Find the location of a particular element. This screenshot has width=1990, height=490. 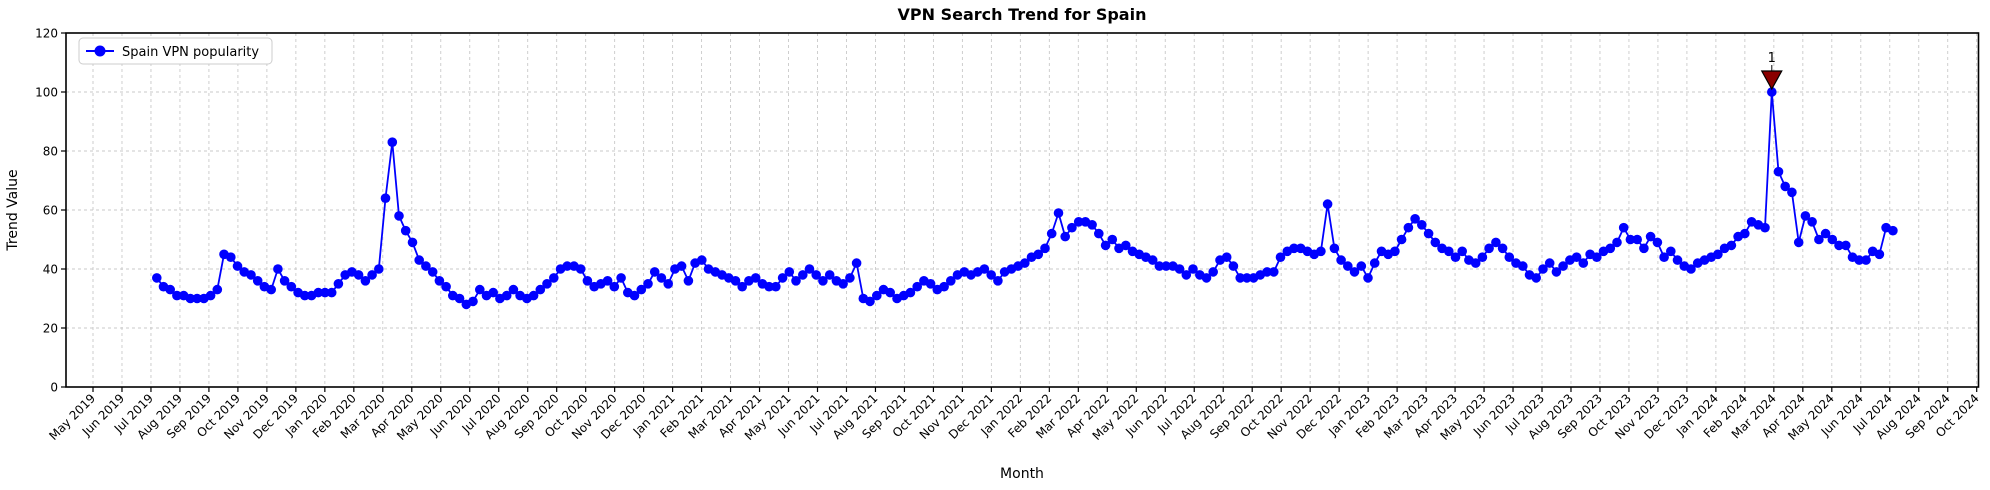

y-tick-label: 80 is located at coordinates (50, 152).